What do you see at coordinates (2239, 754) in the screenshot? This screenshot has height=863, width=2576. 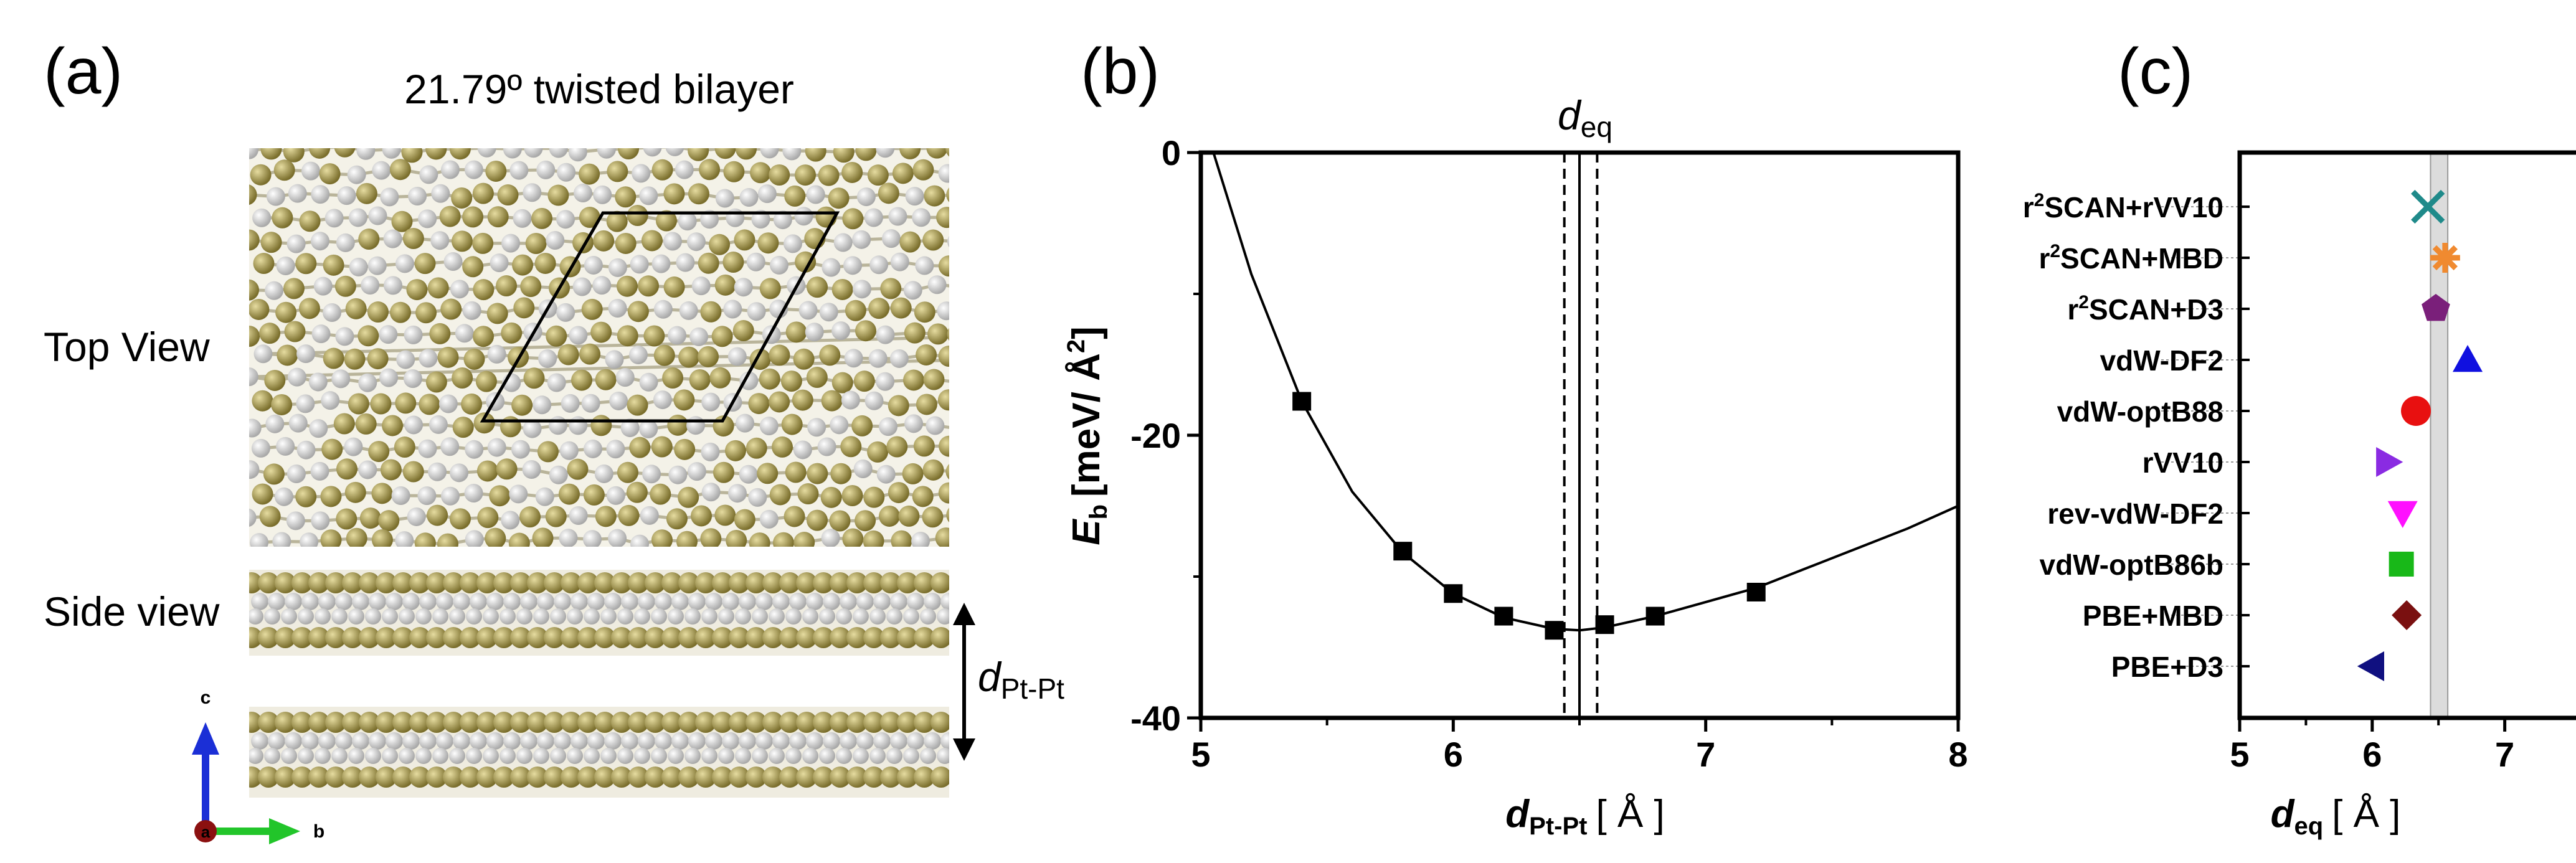 I see `x-tick-label: 5` at bounding box center [2239, 754].